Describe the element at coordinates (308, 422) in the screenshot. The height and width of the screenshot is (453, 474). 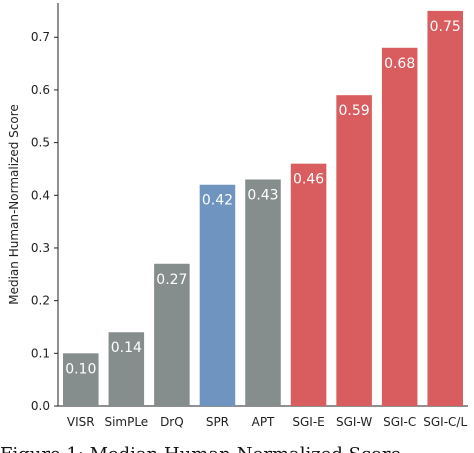
I see `x-tick-label: SGI-E` at that location.